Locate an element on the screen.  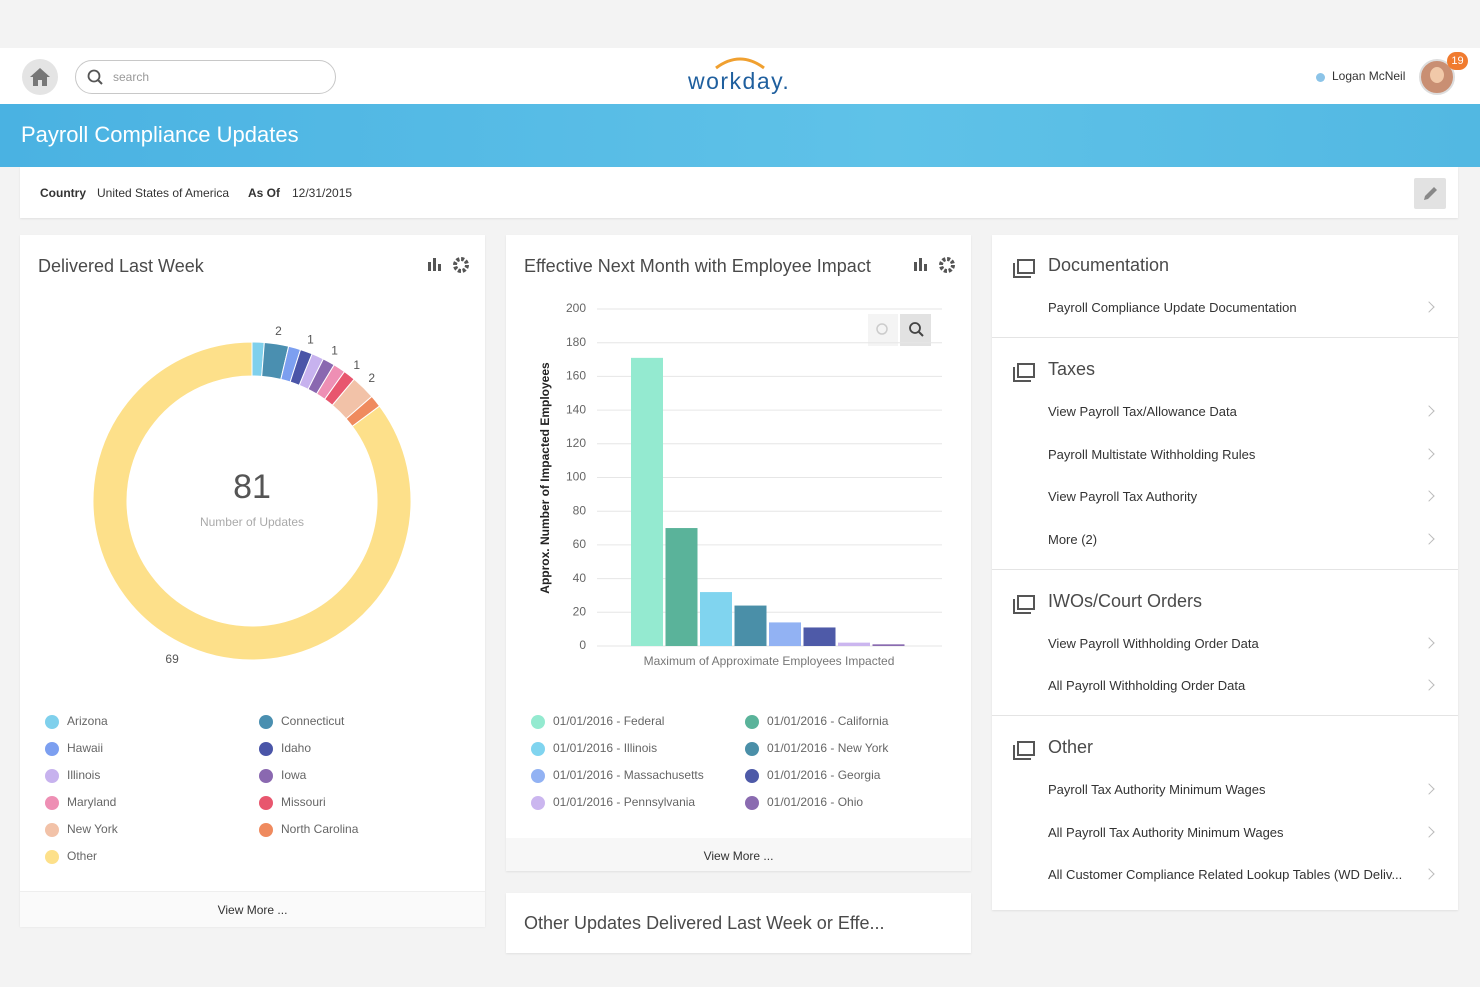
link: Payroll Compliance Update Documentation is located at coordinates (1172, 307).